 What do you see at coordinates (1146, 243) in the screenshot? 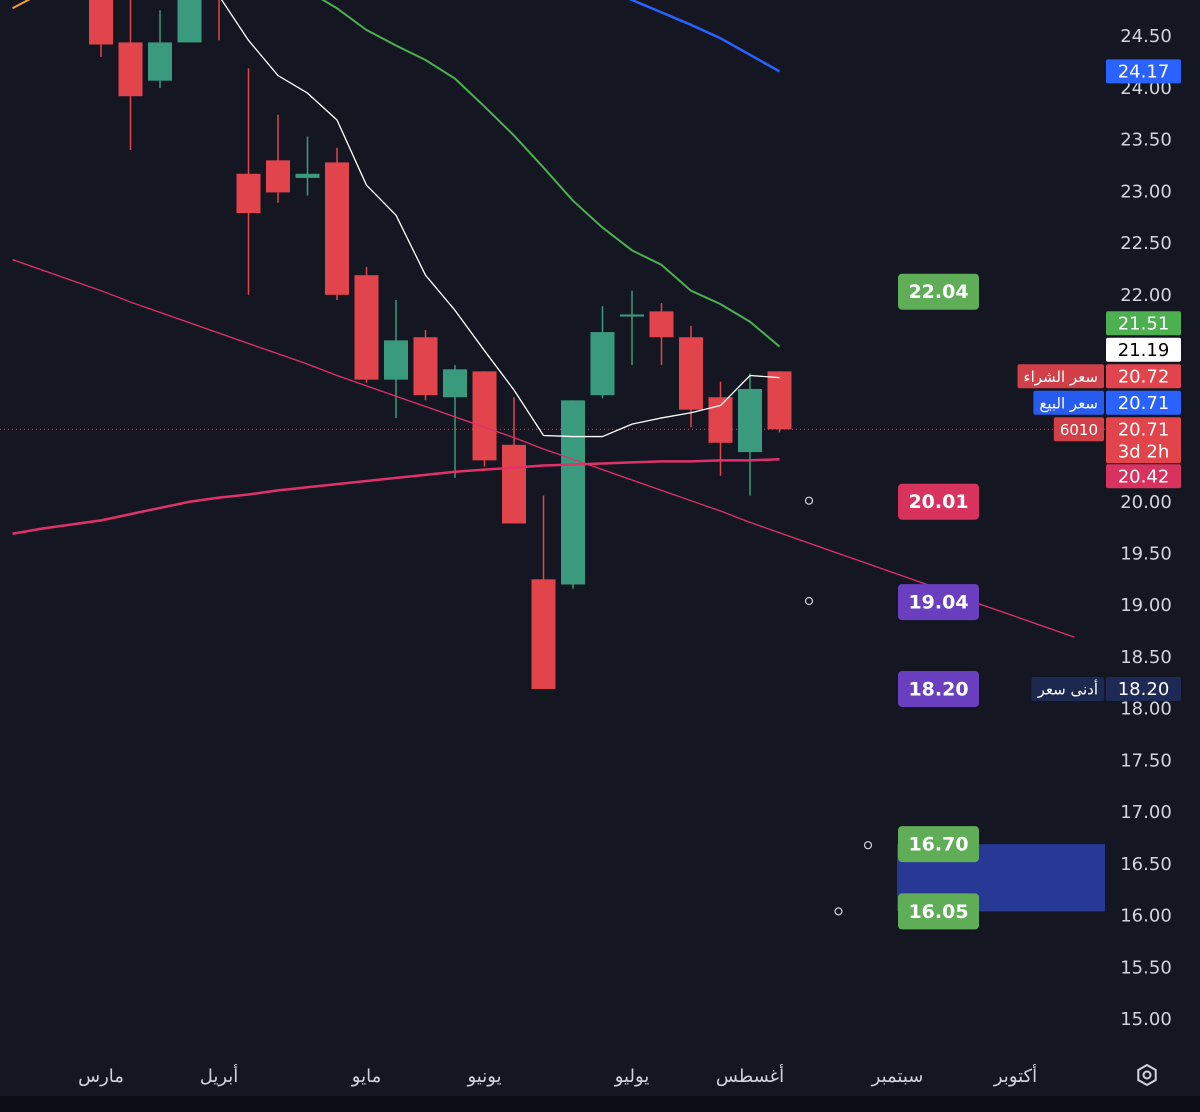
I see `y-tick-label: 22.50` at bounding box center [1146, 243].